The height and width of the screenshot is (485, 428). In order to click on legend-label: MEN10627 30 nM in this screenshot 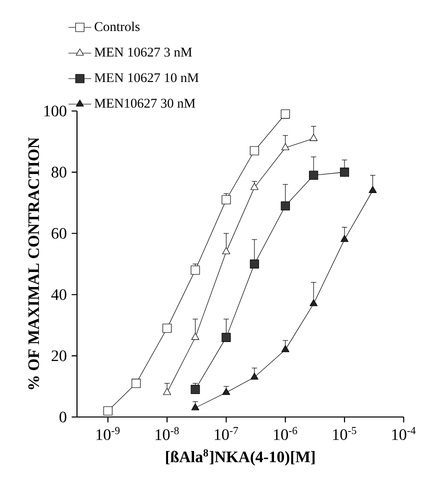, I will do `click(145, 103)`.